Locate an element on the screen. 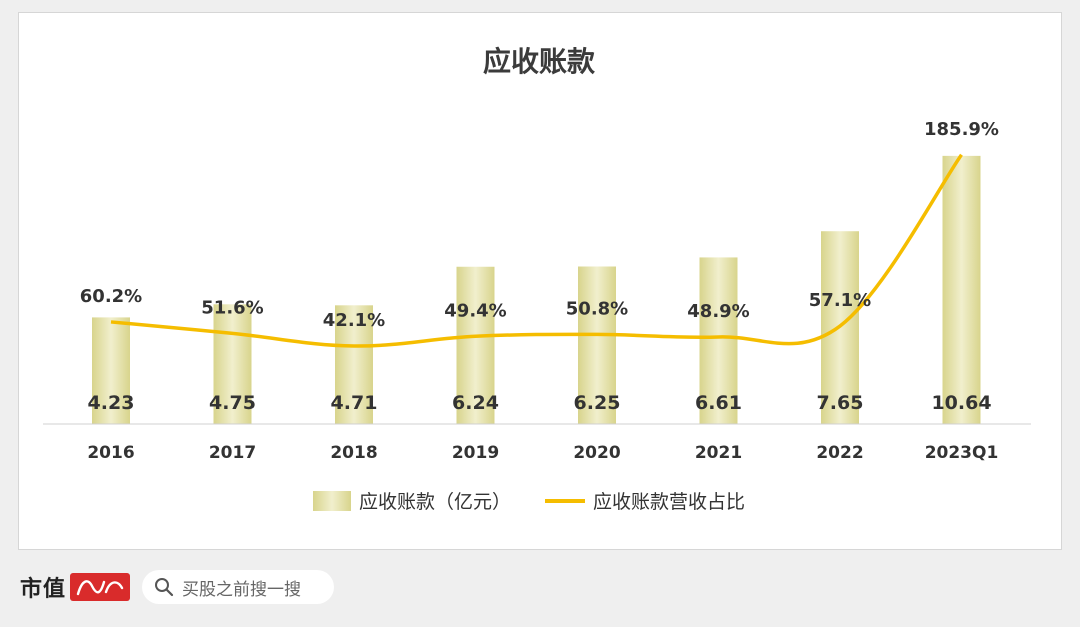 Image resolution: width=1080 pixels, height=627 pixels. chart-title: 应收账款 is located at coordinates (539, 61).